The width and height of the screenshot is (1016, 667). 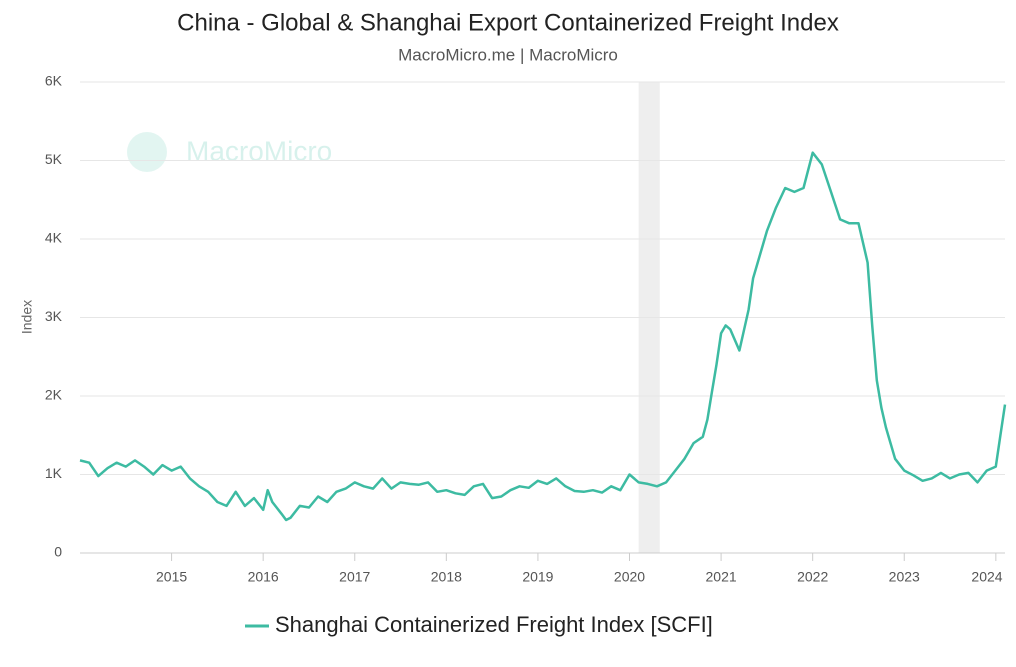 I want to click on x-tick-label: 2017, so click(x=354, y=577).